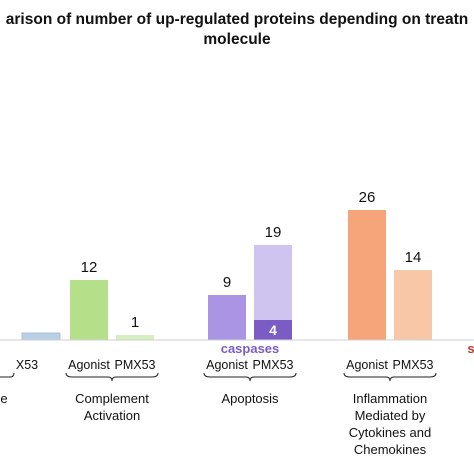 This screenshot has width=474, height=474. I want to click on group-name: Chemokines, so click(390, 449).